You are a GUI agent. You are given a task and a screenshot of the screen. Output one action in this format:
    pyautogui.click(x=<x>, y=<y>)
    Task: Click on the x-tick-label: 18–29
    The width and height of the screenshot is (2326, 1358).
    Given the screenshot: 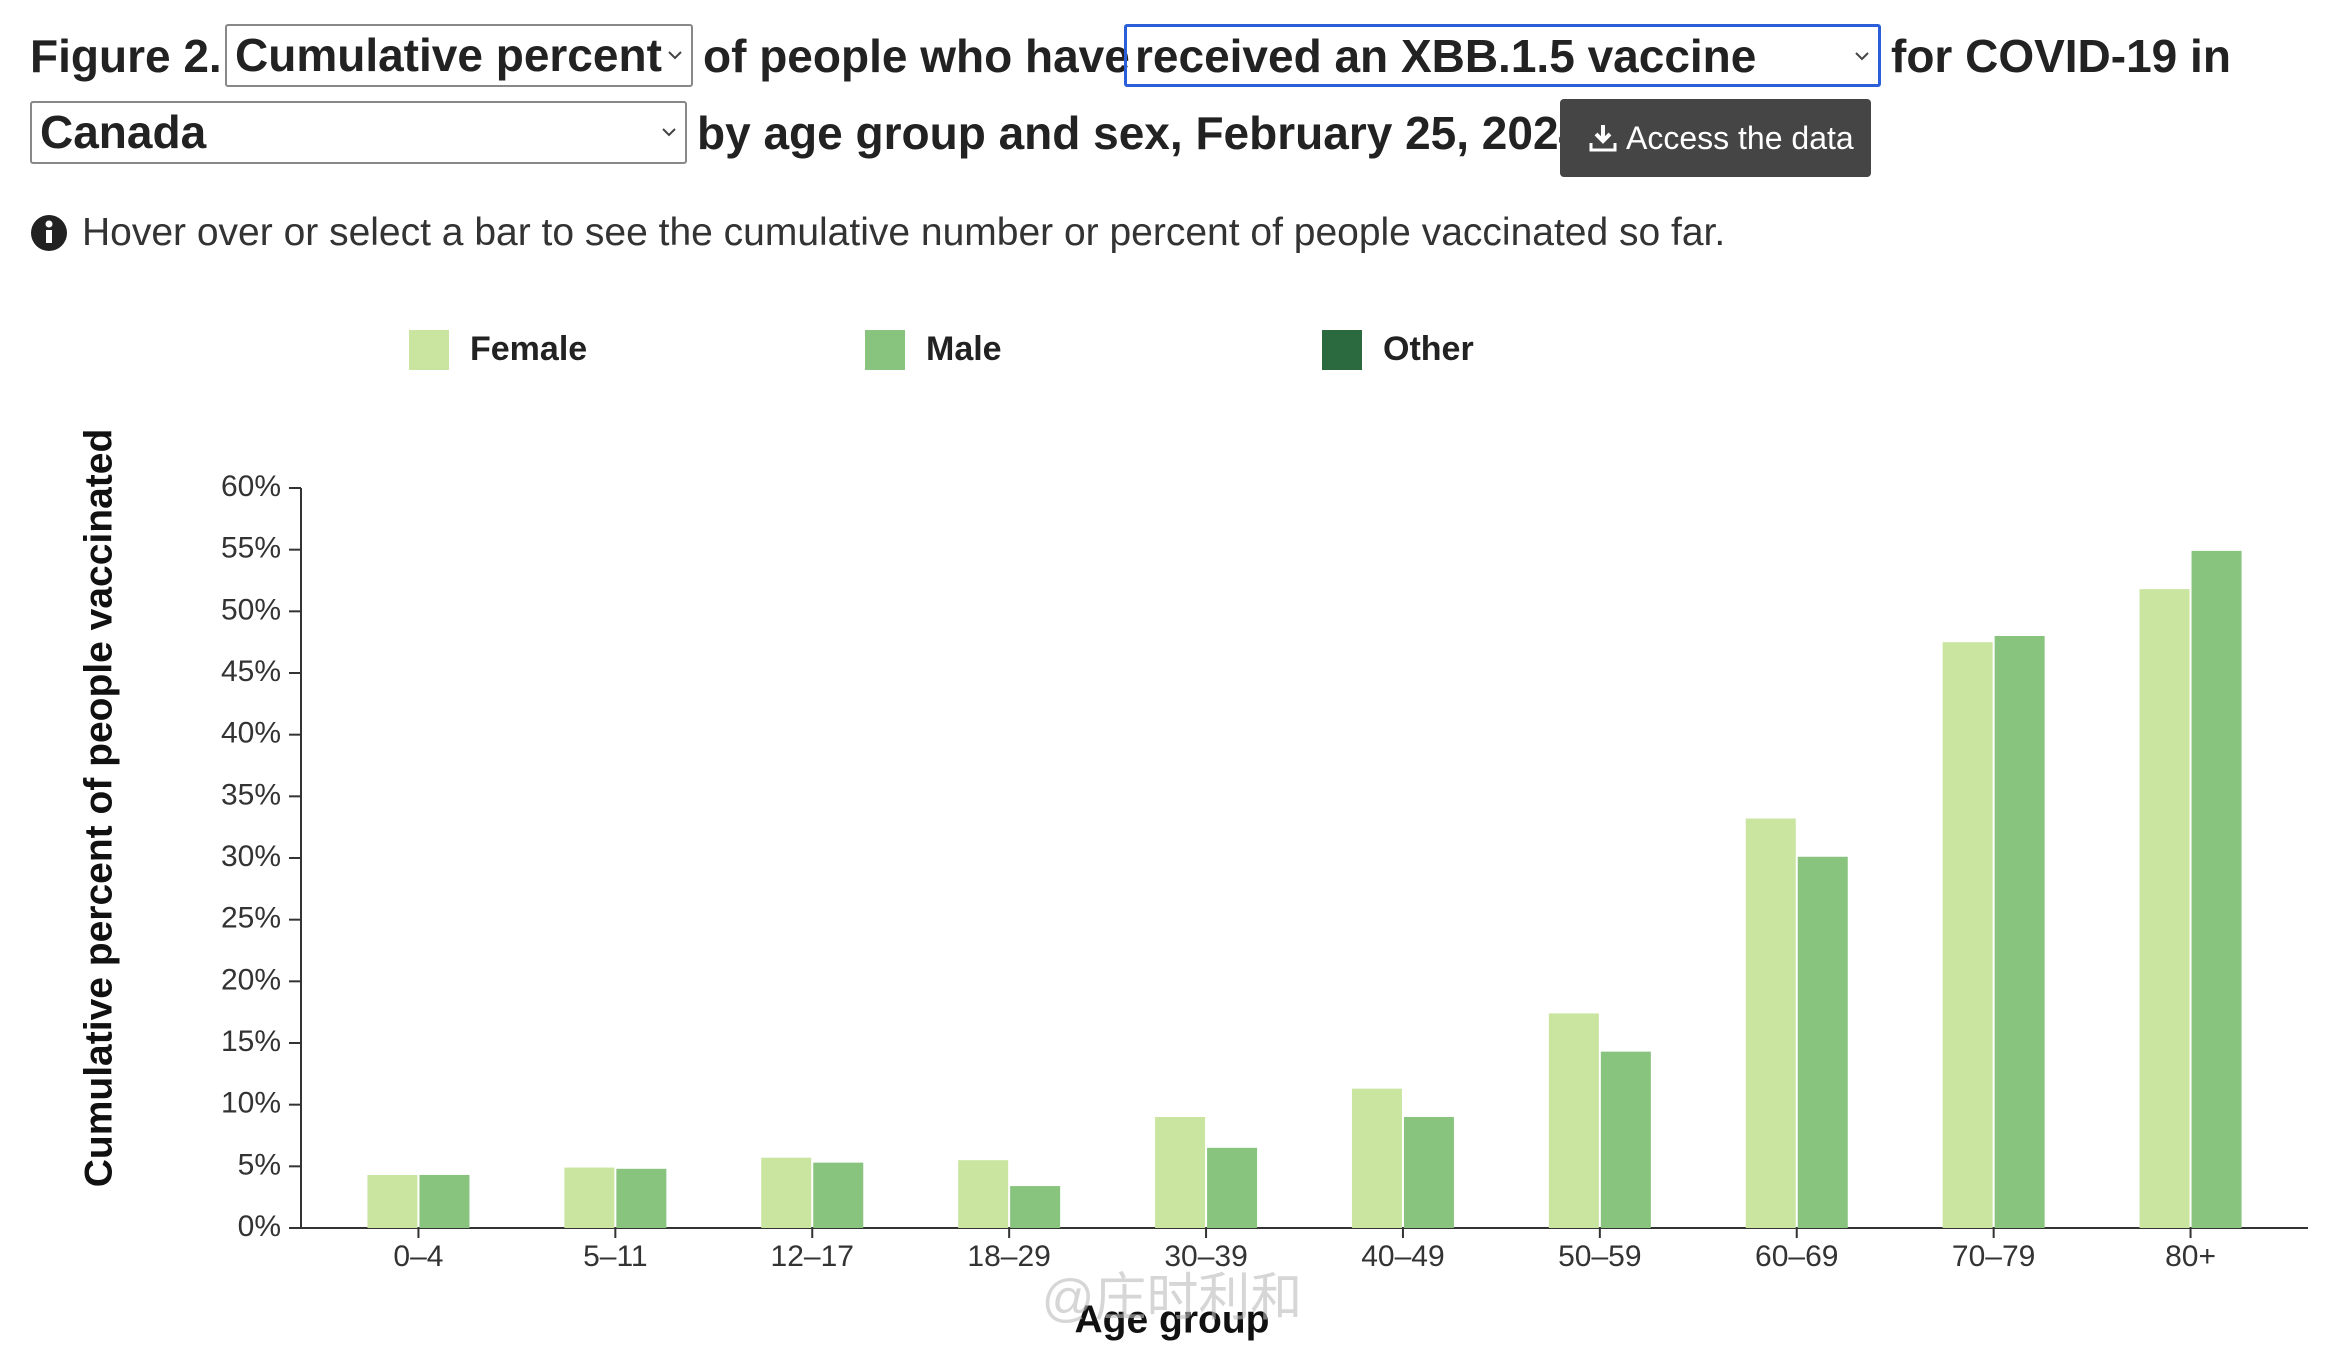 What is the action you would take?
    pyautogui.click(x=1008, y=1256)
    